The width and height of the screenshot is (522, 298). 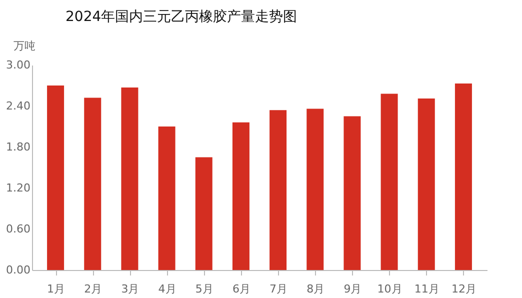 I want to click on y-tick-label: 1.80, so click(x=18, y=147).